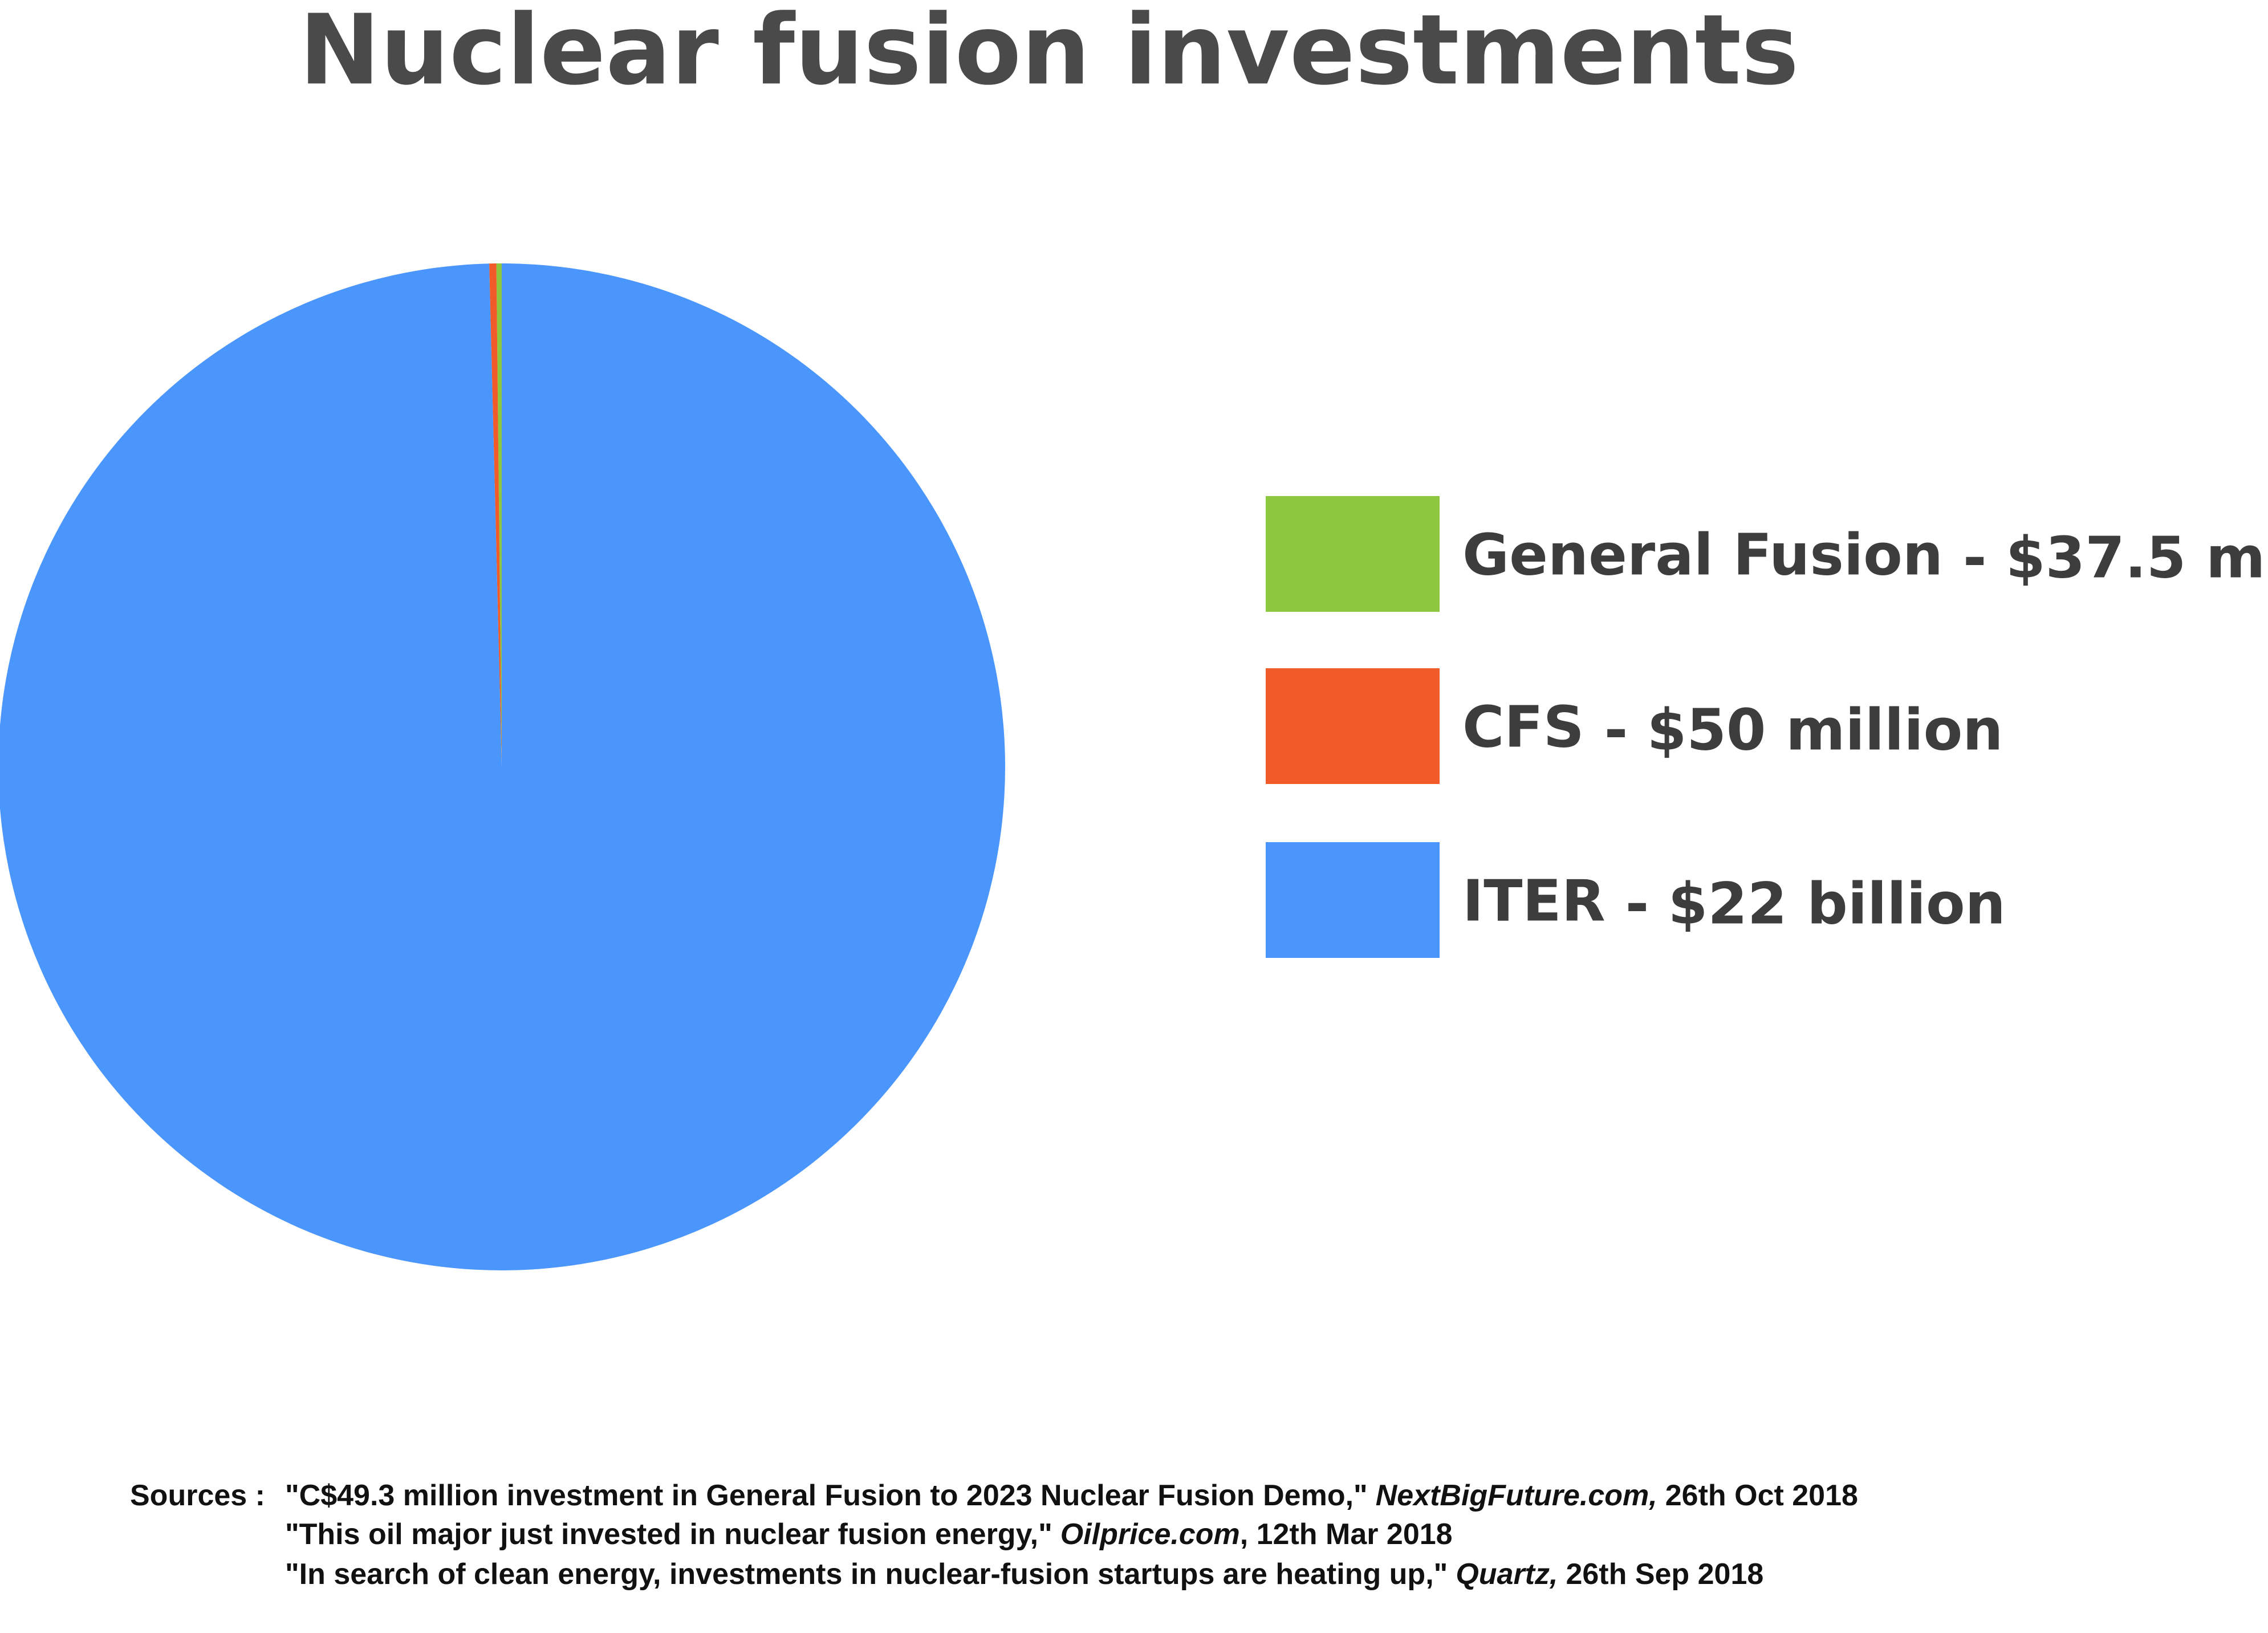  I want to click on legend-value: $50 million, so click(1825, 729).